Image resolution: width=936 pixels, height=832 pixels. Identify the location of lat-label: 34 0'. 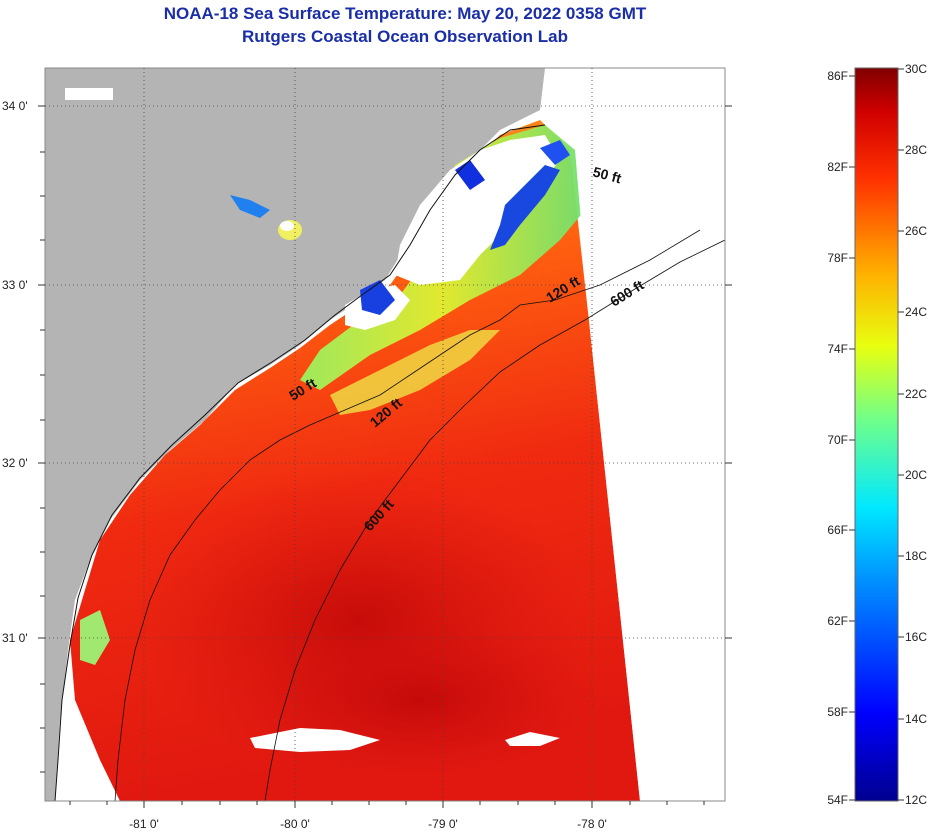
(15, 106).